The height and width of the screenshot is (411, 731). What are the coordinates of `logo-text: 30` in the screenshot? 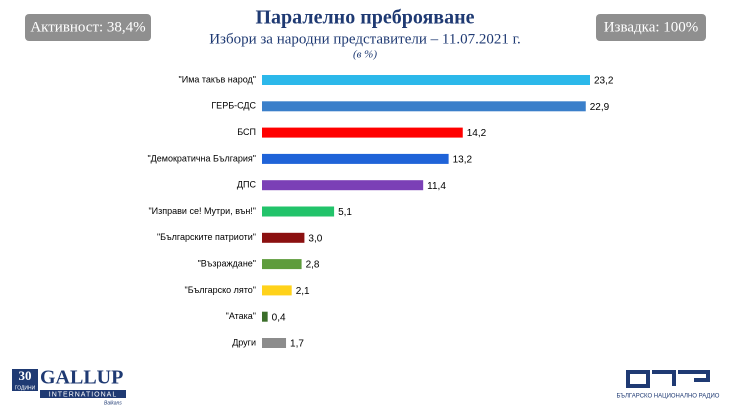 It's located at (25, 375).